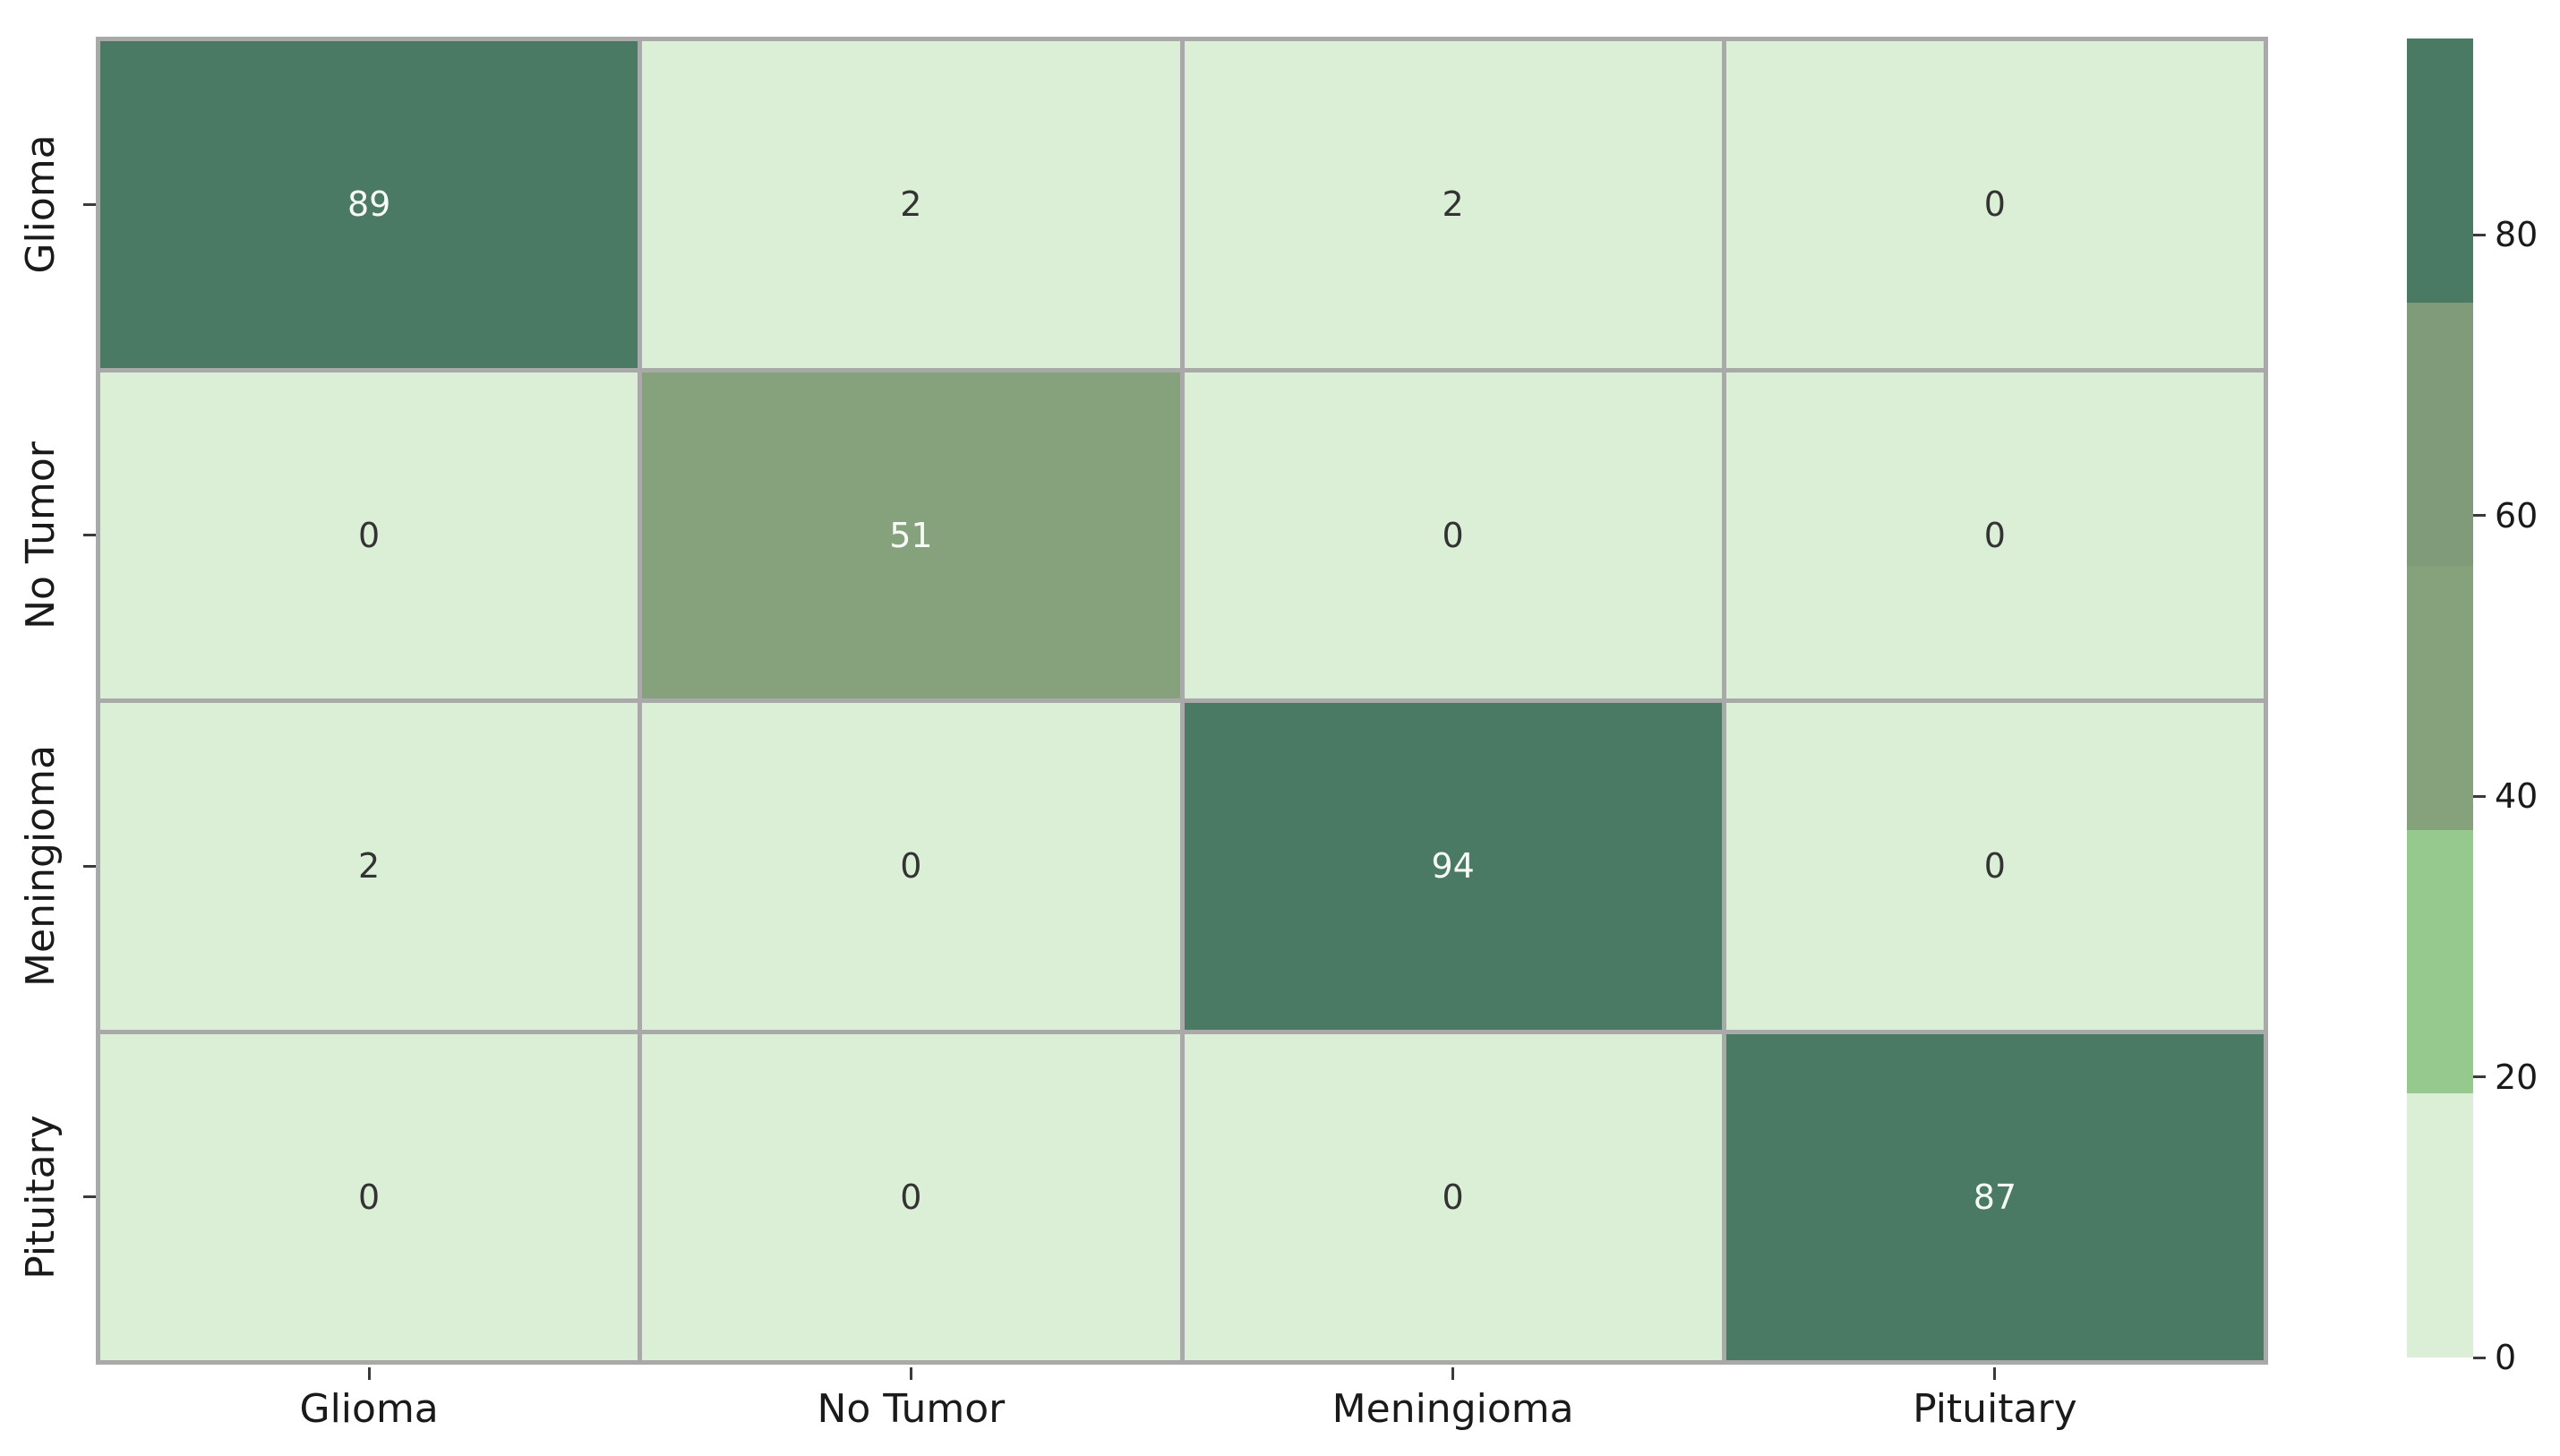 The width and height of the screenshot is (2560, 1456). What do you see at coordinates (2517, 515) in the screenshot?
I see `colorbar-tick-label: 60` at bounding box center [2517, 515].